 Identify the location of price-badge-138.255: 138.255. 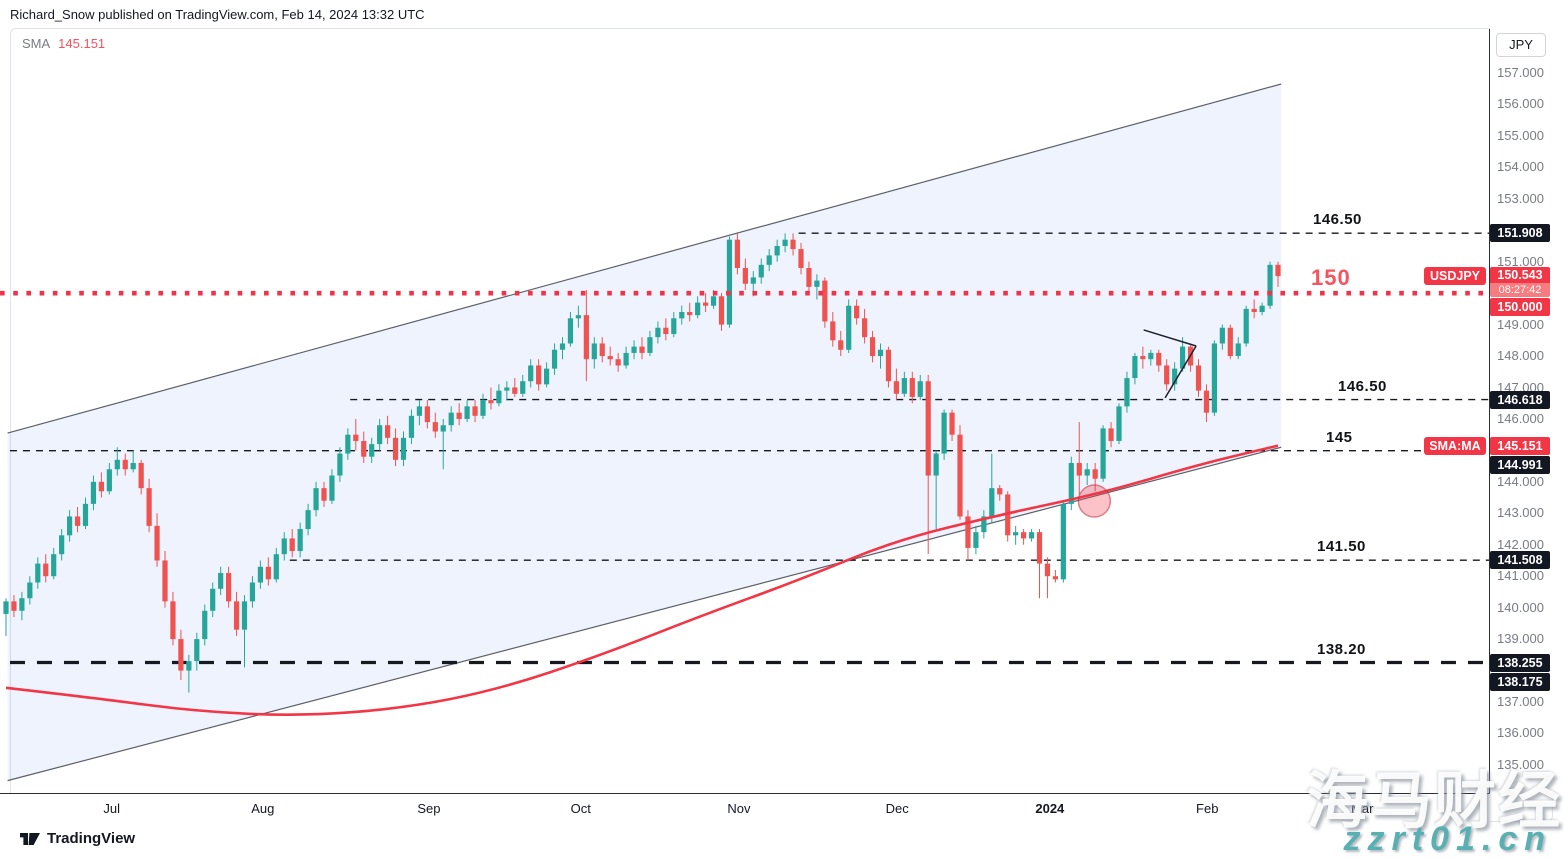
(1520, 662).